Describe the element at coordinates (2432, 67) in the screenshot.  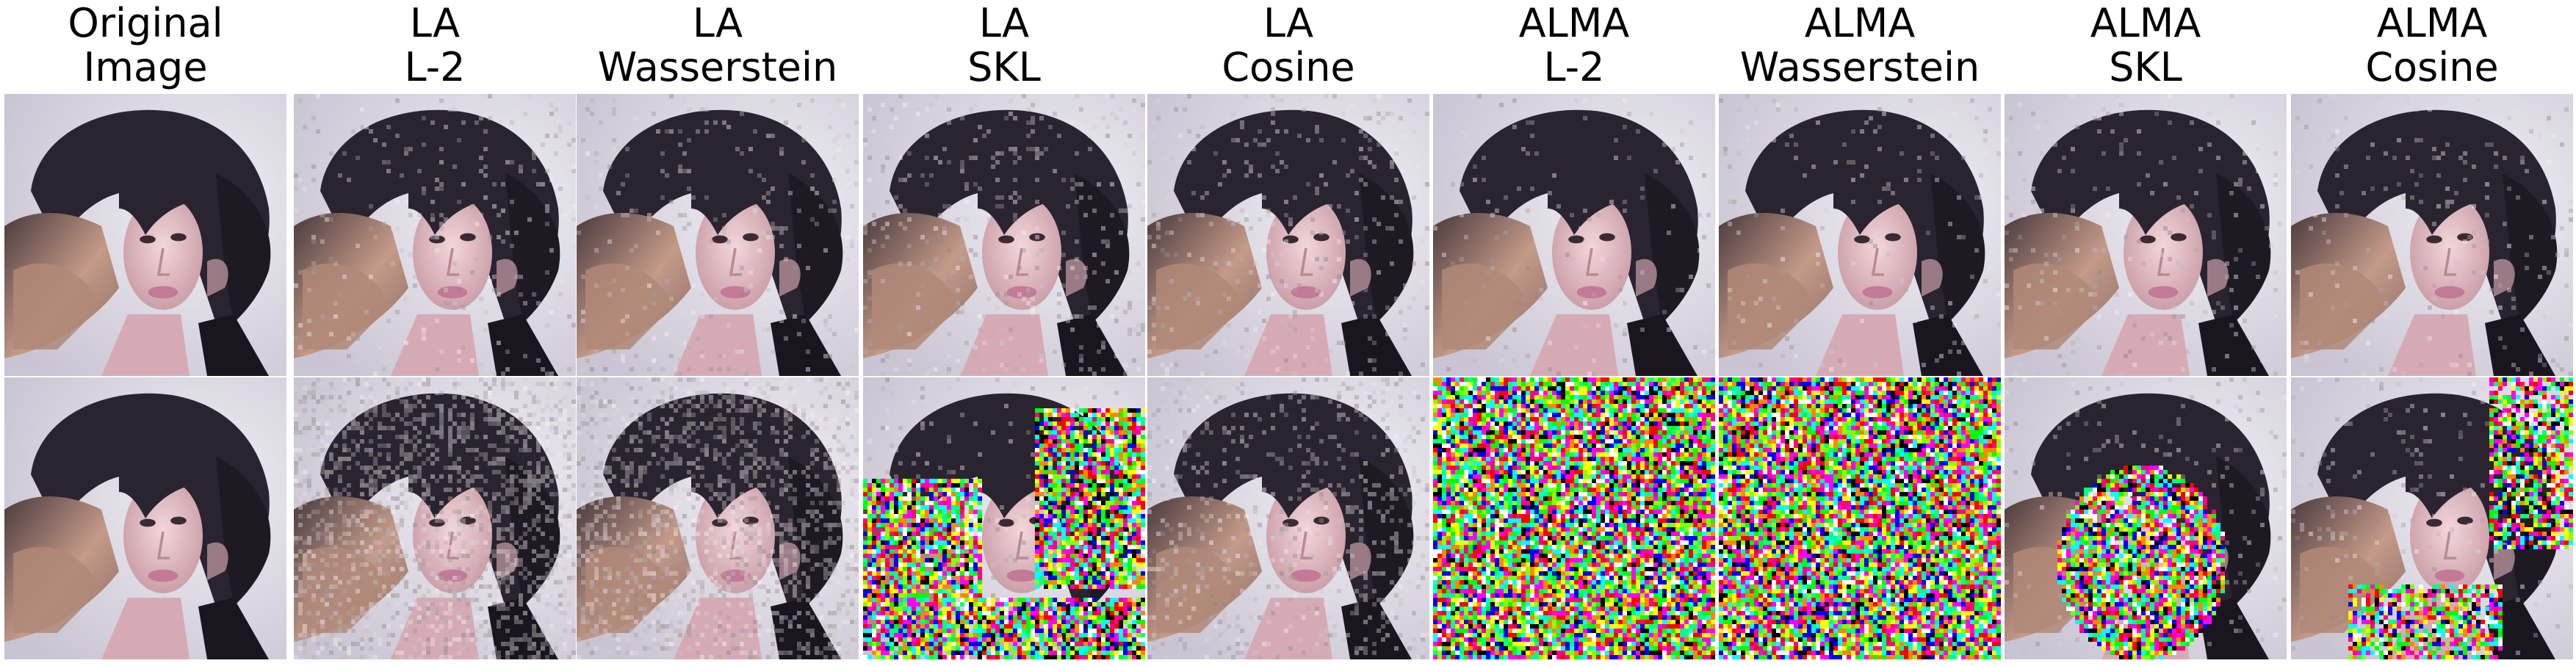
I see `column-title-line2: Cosine` at that location.